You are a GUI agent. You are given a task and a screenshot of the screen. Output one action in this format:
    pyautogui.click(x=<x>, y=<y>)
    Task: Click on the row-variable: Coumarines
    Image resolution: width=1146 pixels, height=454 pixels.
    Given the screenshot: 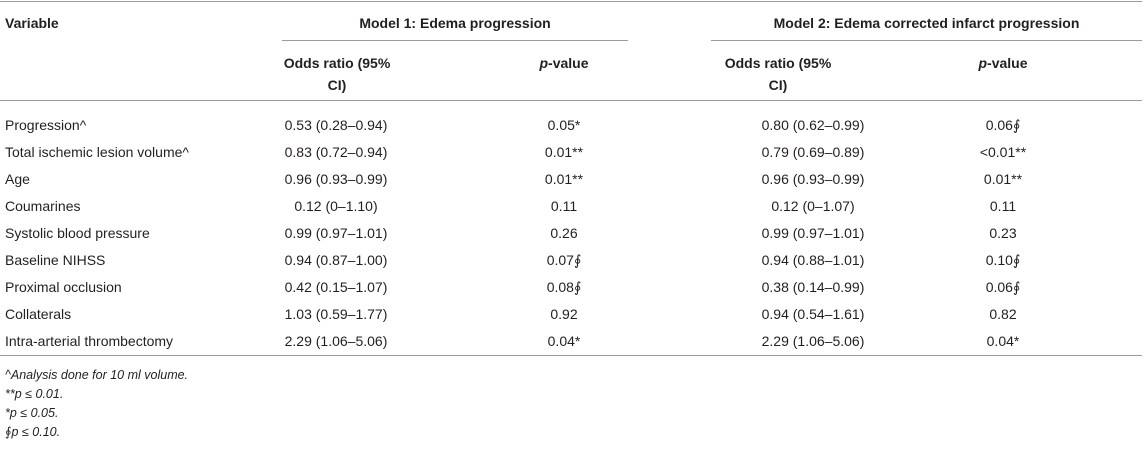 What is the action you would take?
    pyautogui.click(x=43, y=206)
    